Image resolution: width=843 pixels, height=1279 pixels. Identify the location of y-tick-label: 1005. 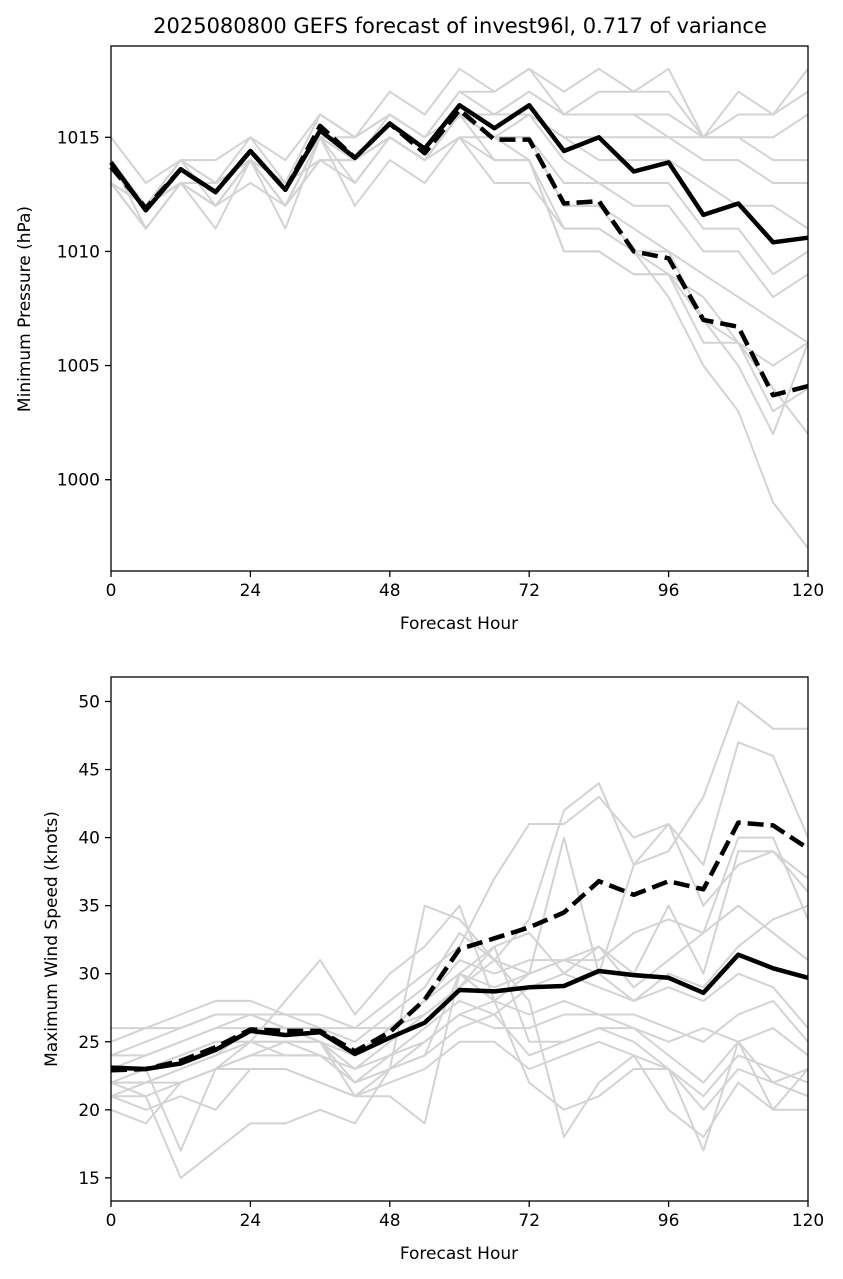
(78, 367).